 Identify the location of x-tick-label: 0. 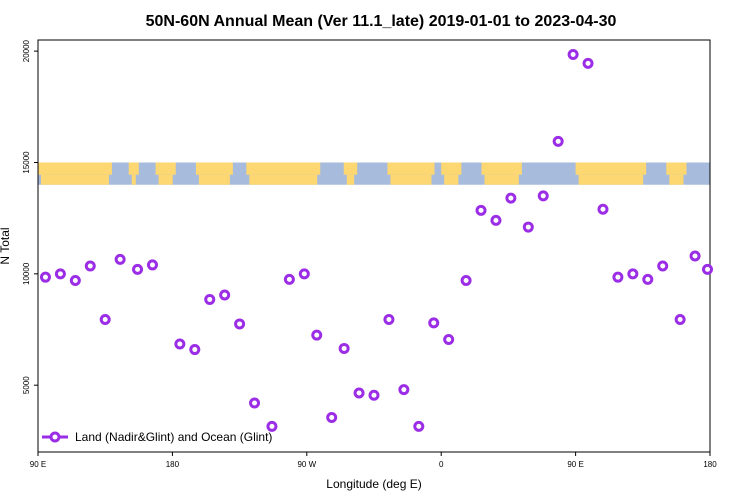
(441, 464).